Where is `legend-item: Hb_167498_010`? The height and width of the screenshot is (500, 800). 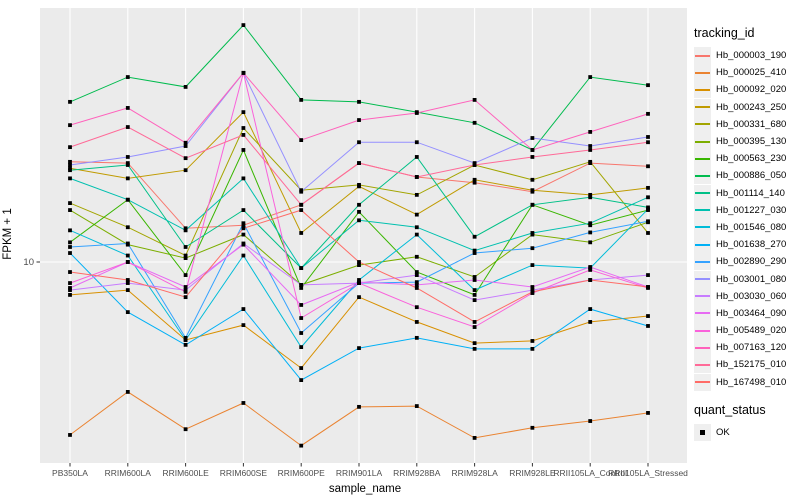
legend-item: Hb_167498_010 is located at coordinates (747, 382).